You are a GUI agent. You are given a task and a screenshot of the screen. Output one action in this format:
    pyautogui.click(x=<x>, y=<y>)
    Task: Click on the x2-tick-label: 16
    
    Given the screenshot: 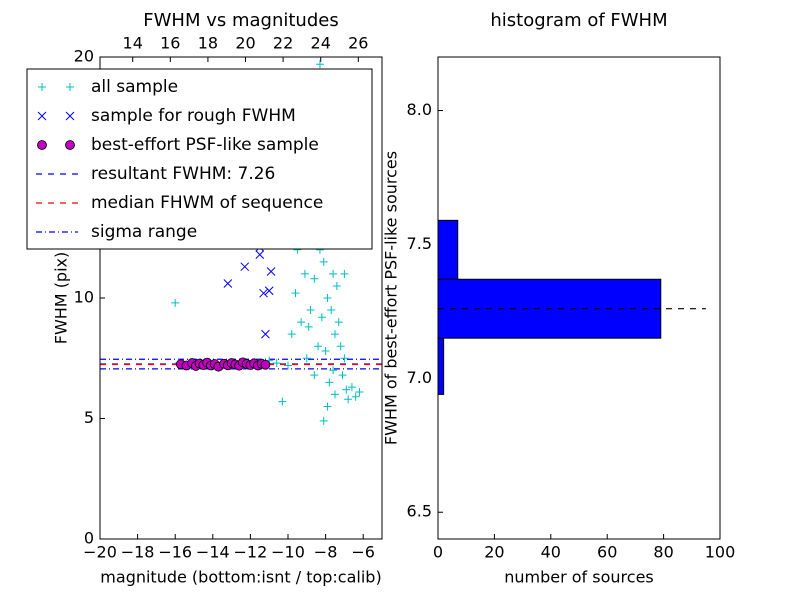 What is the action you would take?
    pyautogui.click(x=170, y=43)
    